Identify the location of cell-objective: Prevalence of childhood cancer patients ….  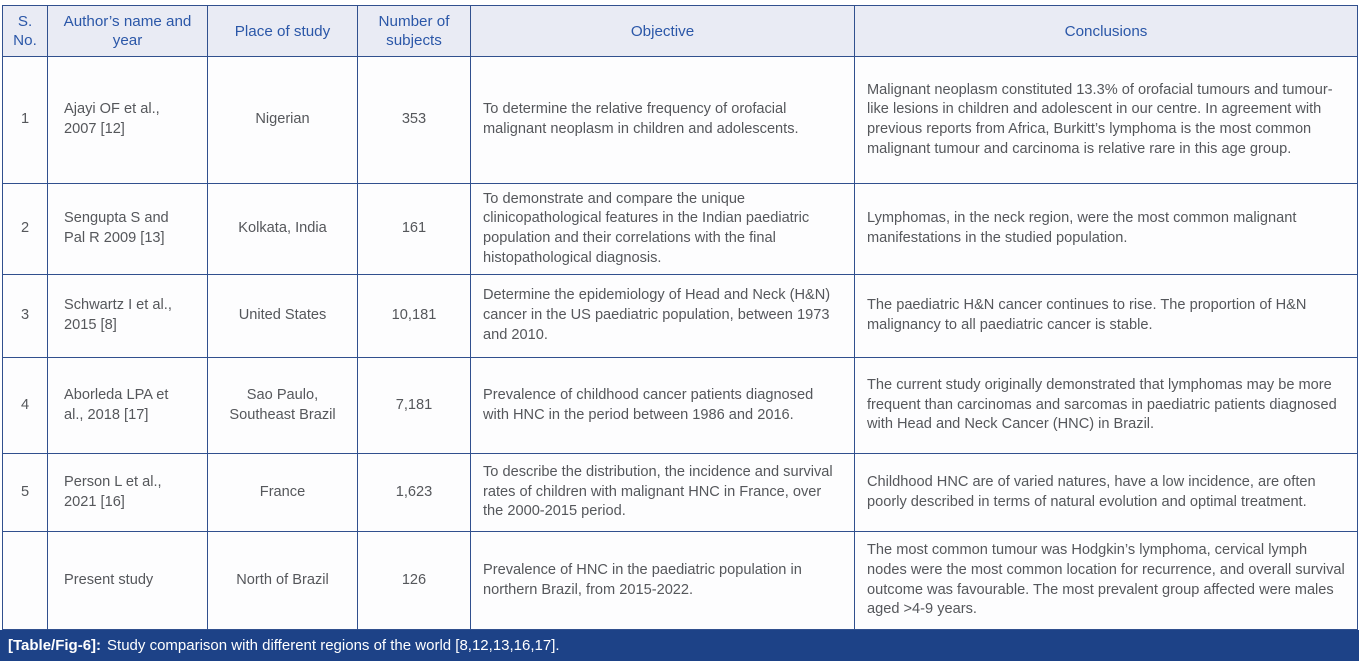
(662, 405).